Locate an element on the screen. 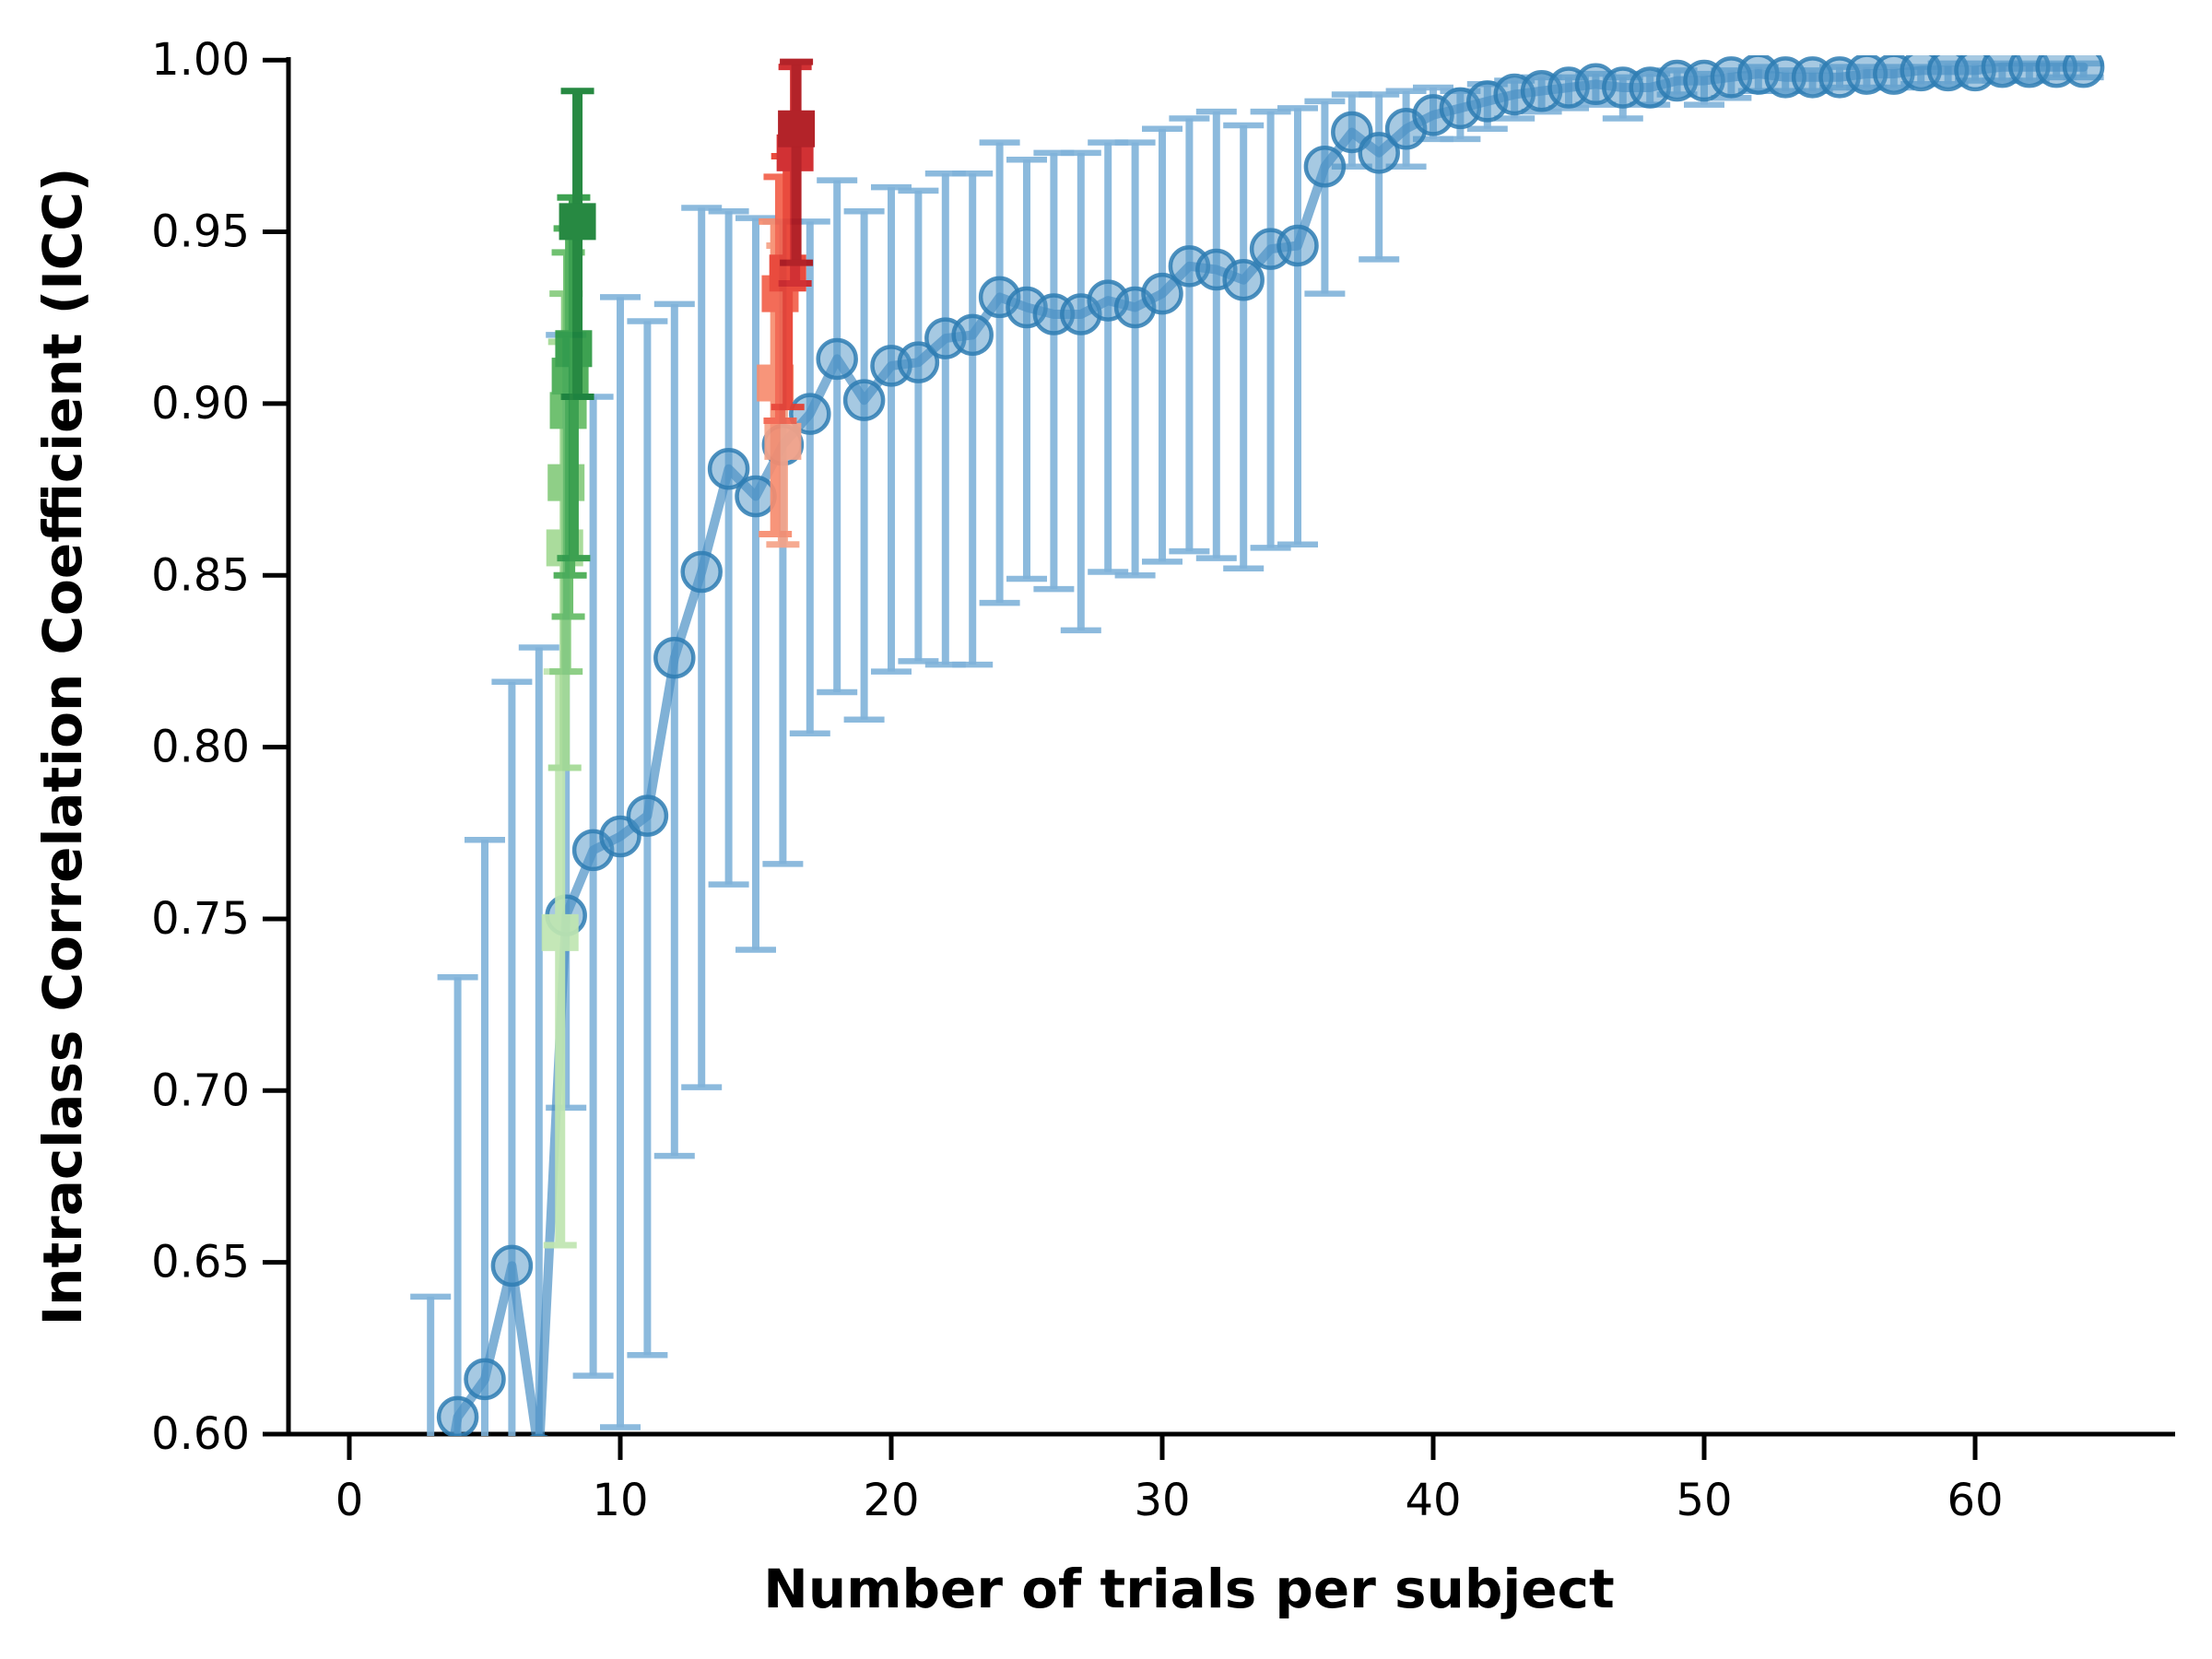 Image resolution: width=2212 pixels, height=1659 pixels. x-tick-label: 60 is located at coordinates (1975, 1500).